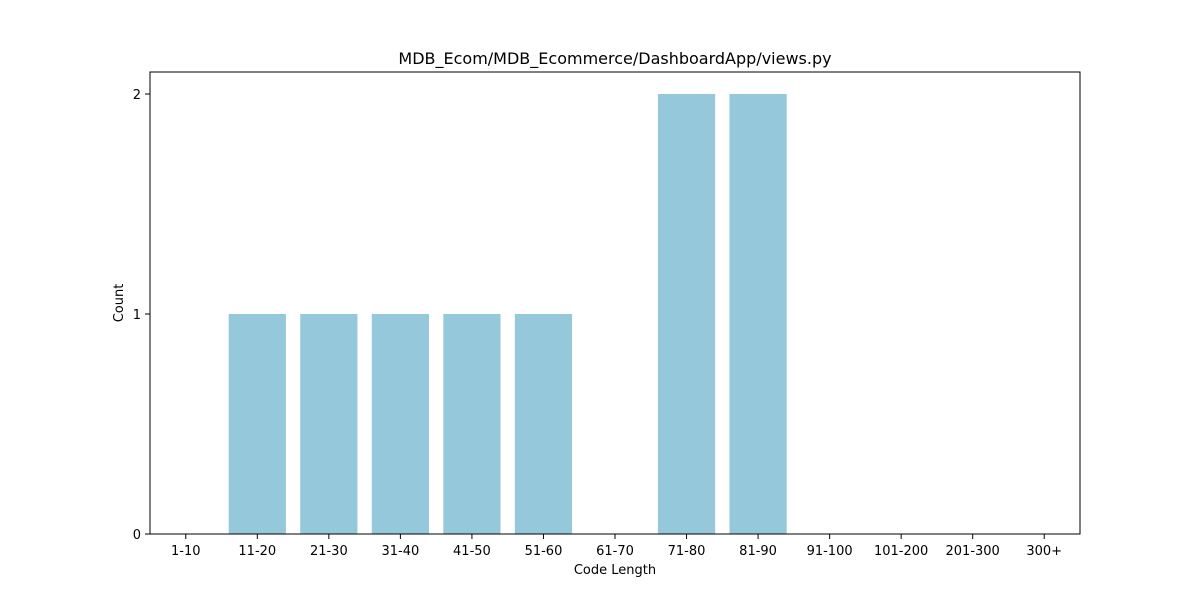 Image resolution: width=1200 pixels, height=600 pixels. Describe the element at coordinates (137, 95) in the screenshot. I see `y-tick-label: 2` at that location.